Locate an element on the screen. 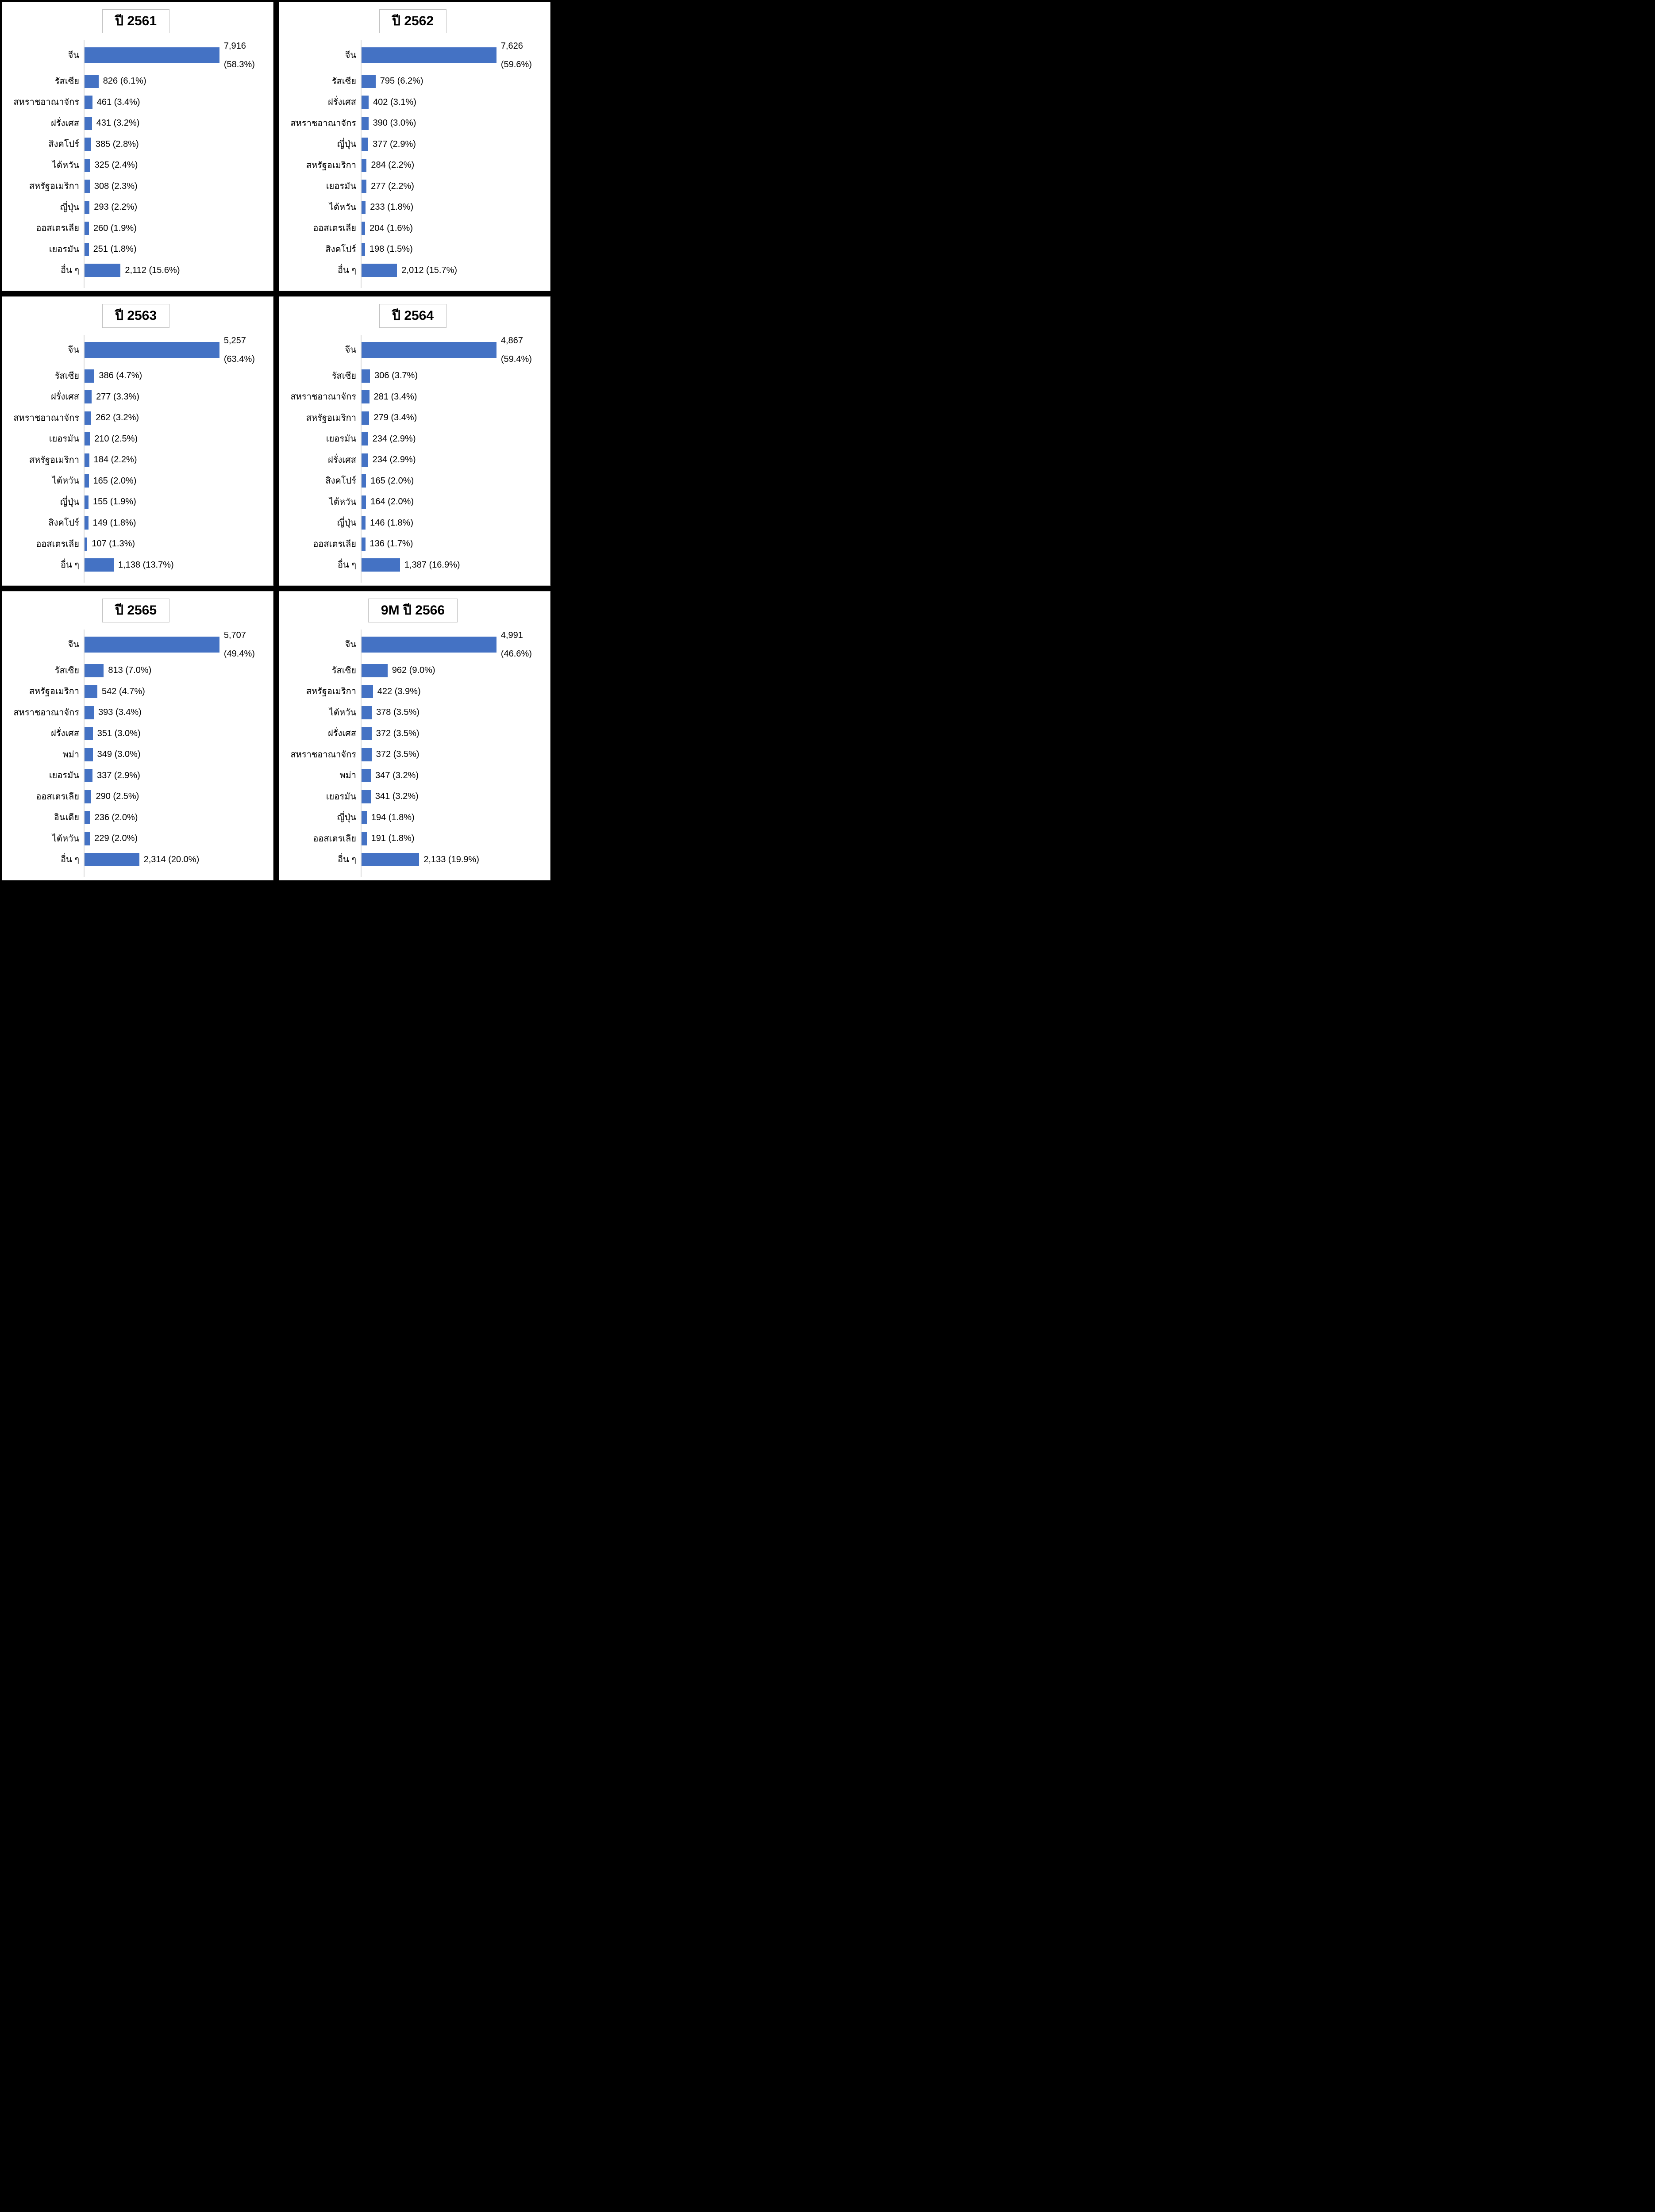 The height and width of the screenshot is (2212, 1655). bar-row: จีน 7,626 (59.6%) is located at coordinates (413, 56).